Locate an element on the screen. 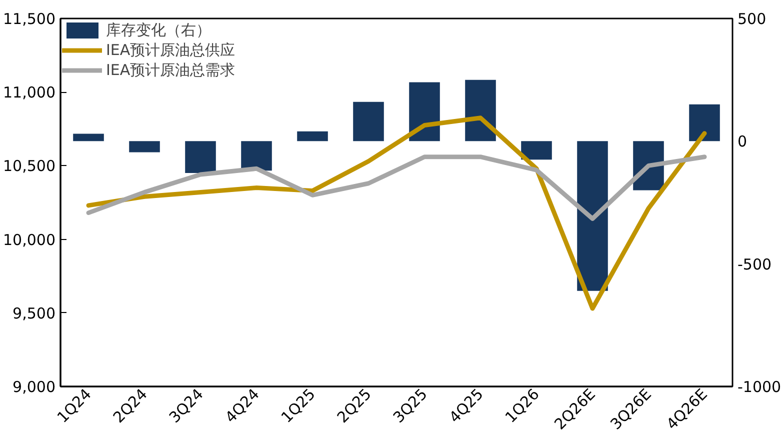  y-tick-label: 10,000 is located at coordinates (29, 239).